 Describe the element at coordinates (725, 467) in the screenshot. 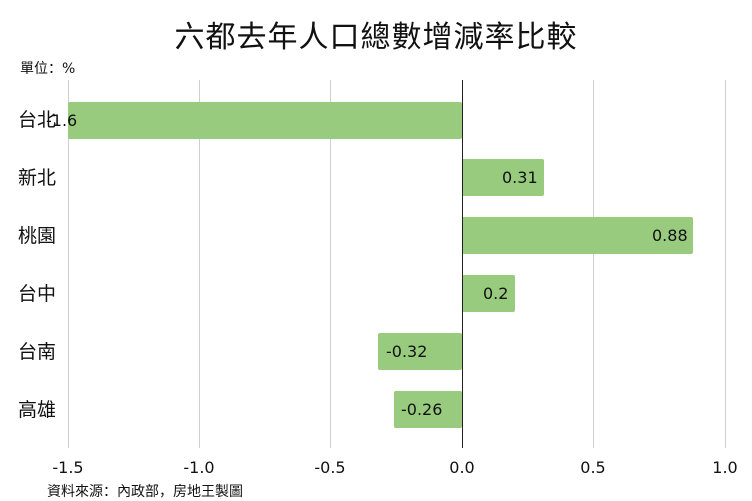

I see `x-tick-label: 1.0` at that location.